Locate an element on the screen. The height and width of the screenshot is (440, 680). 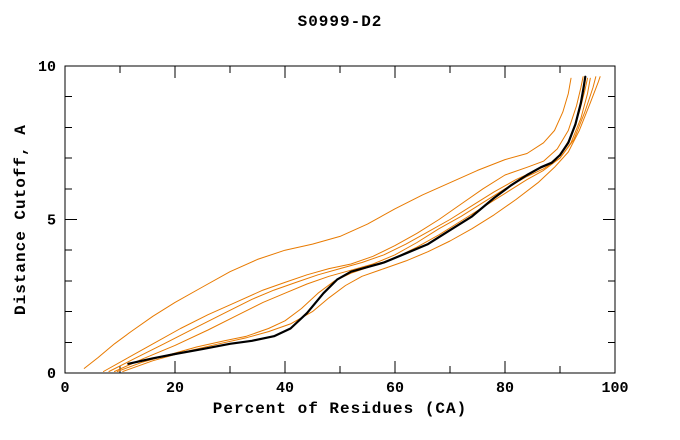
x-tick-label: 60 is located at coordinates (395, 388).